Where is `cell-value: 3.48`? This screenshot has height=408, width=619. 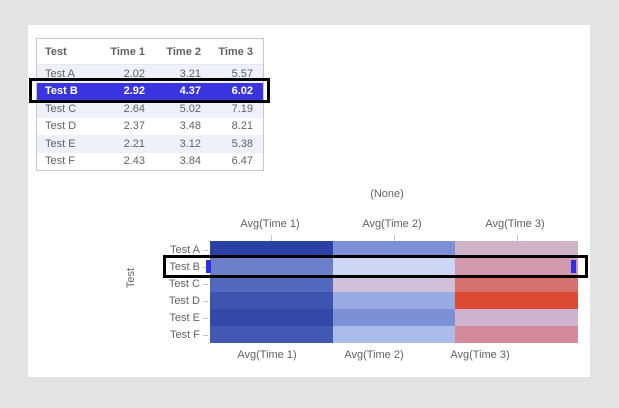 cell-value: 3.48 is located at coordinates (190, 126).